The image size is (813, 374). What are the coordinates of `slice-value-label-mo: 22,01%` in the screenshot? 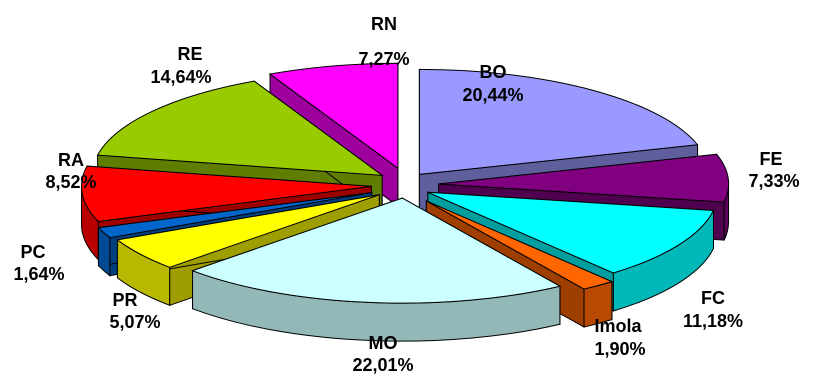 It's located at (382, 364).